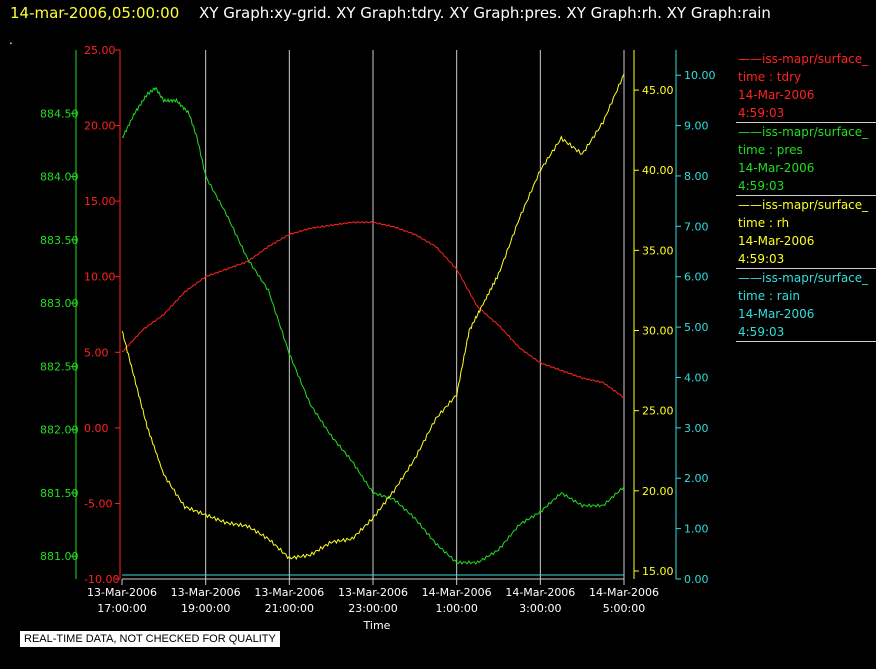 This screenshot has height=669, width=876. I want to click on x-tick-label-time: 21:00:00, so click(289, 608).